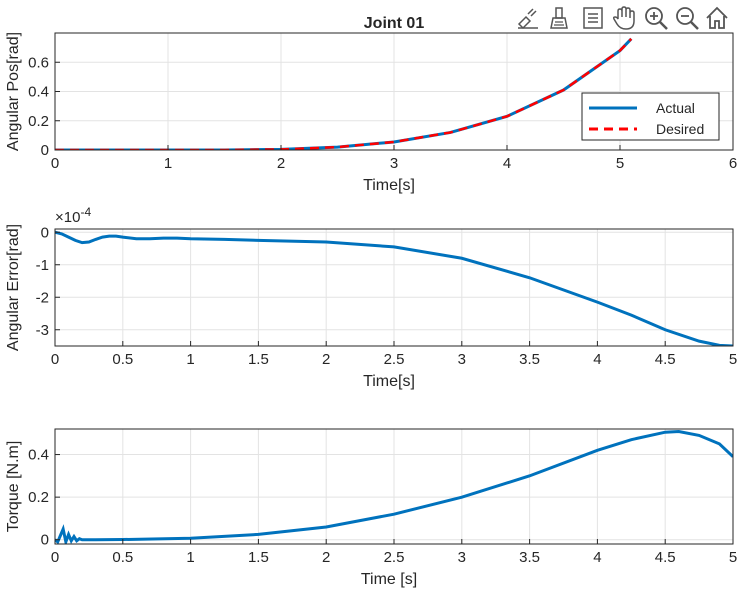 This screenshot has width=741, height=597. I want to click on y-axis-label: Torque [N.m], so click(13, 487).